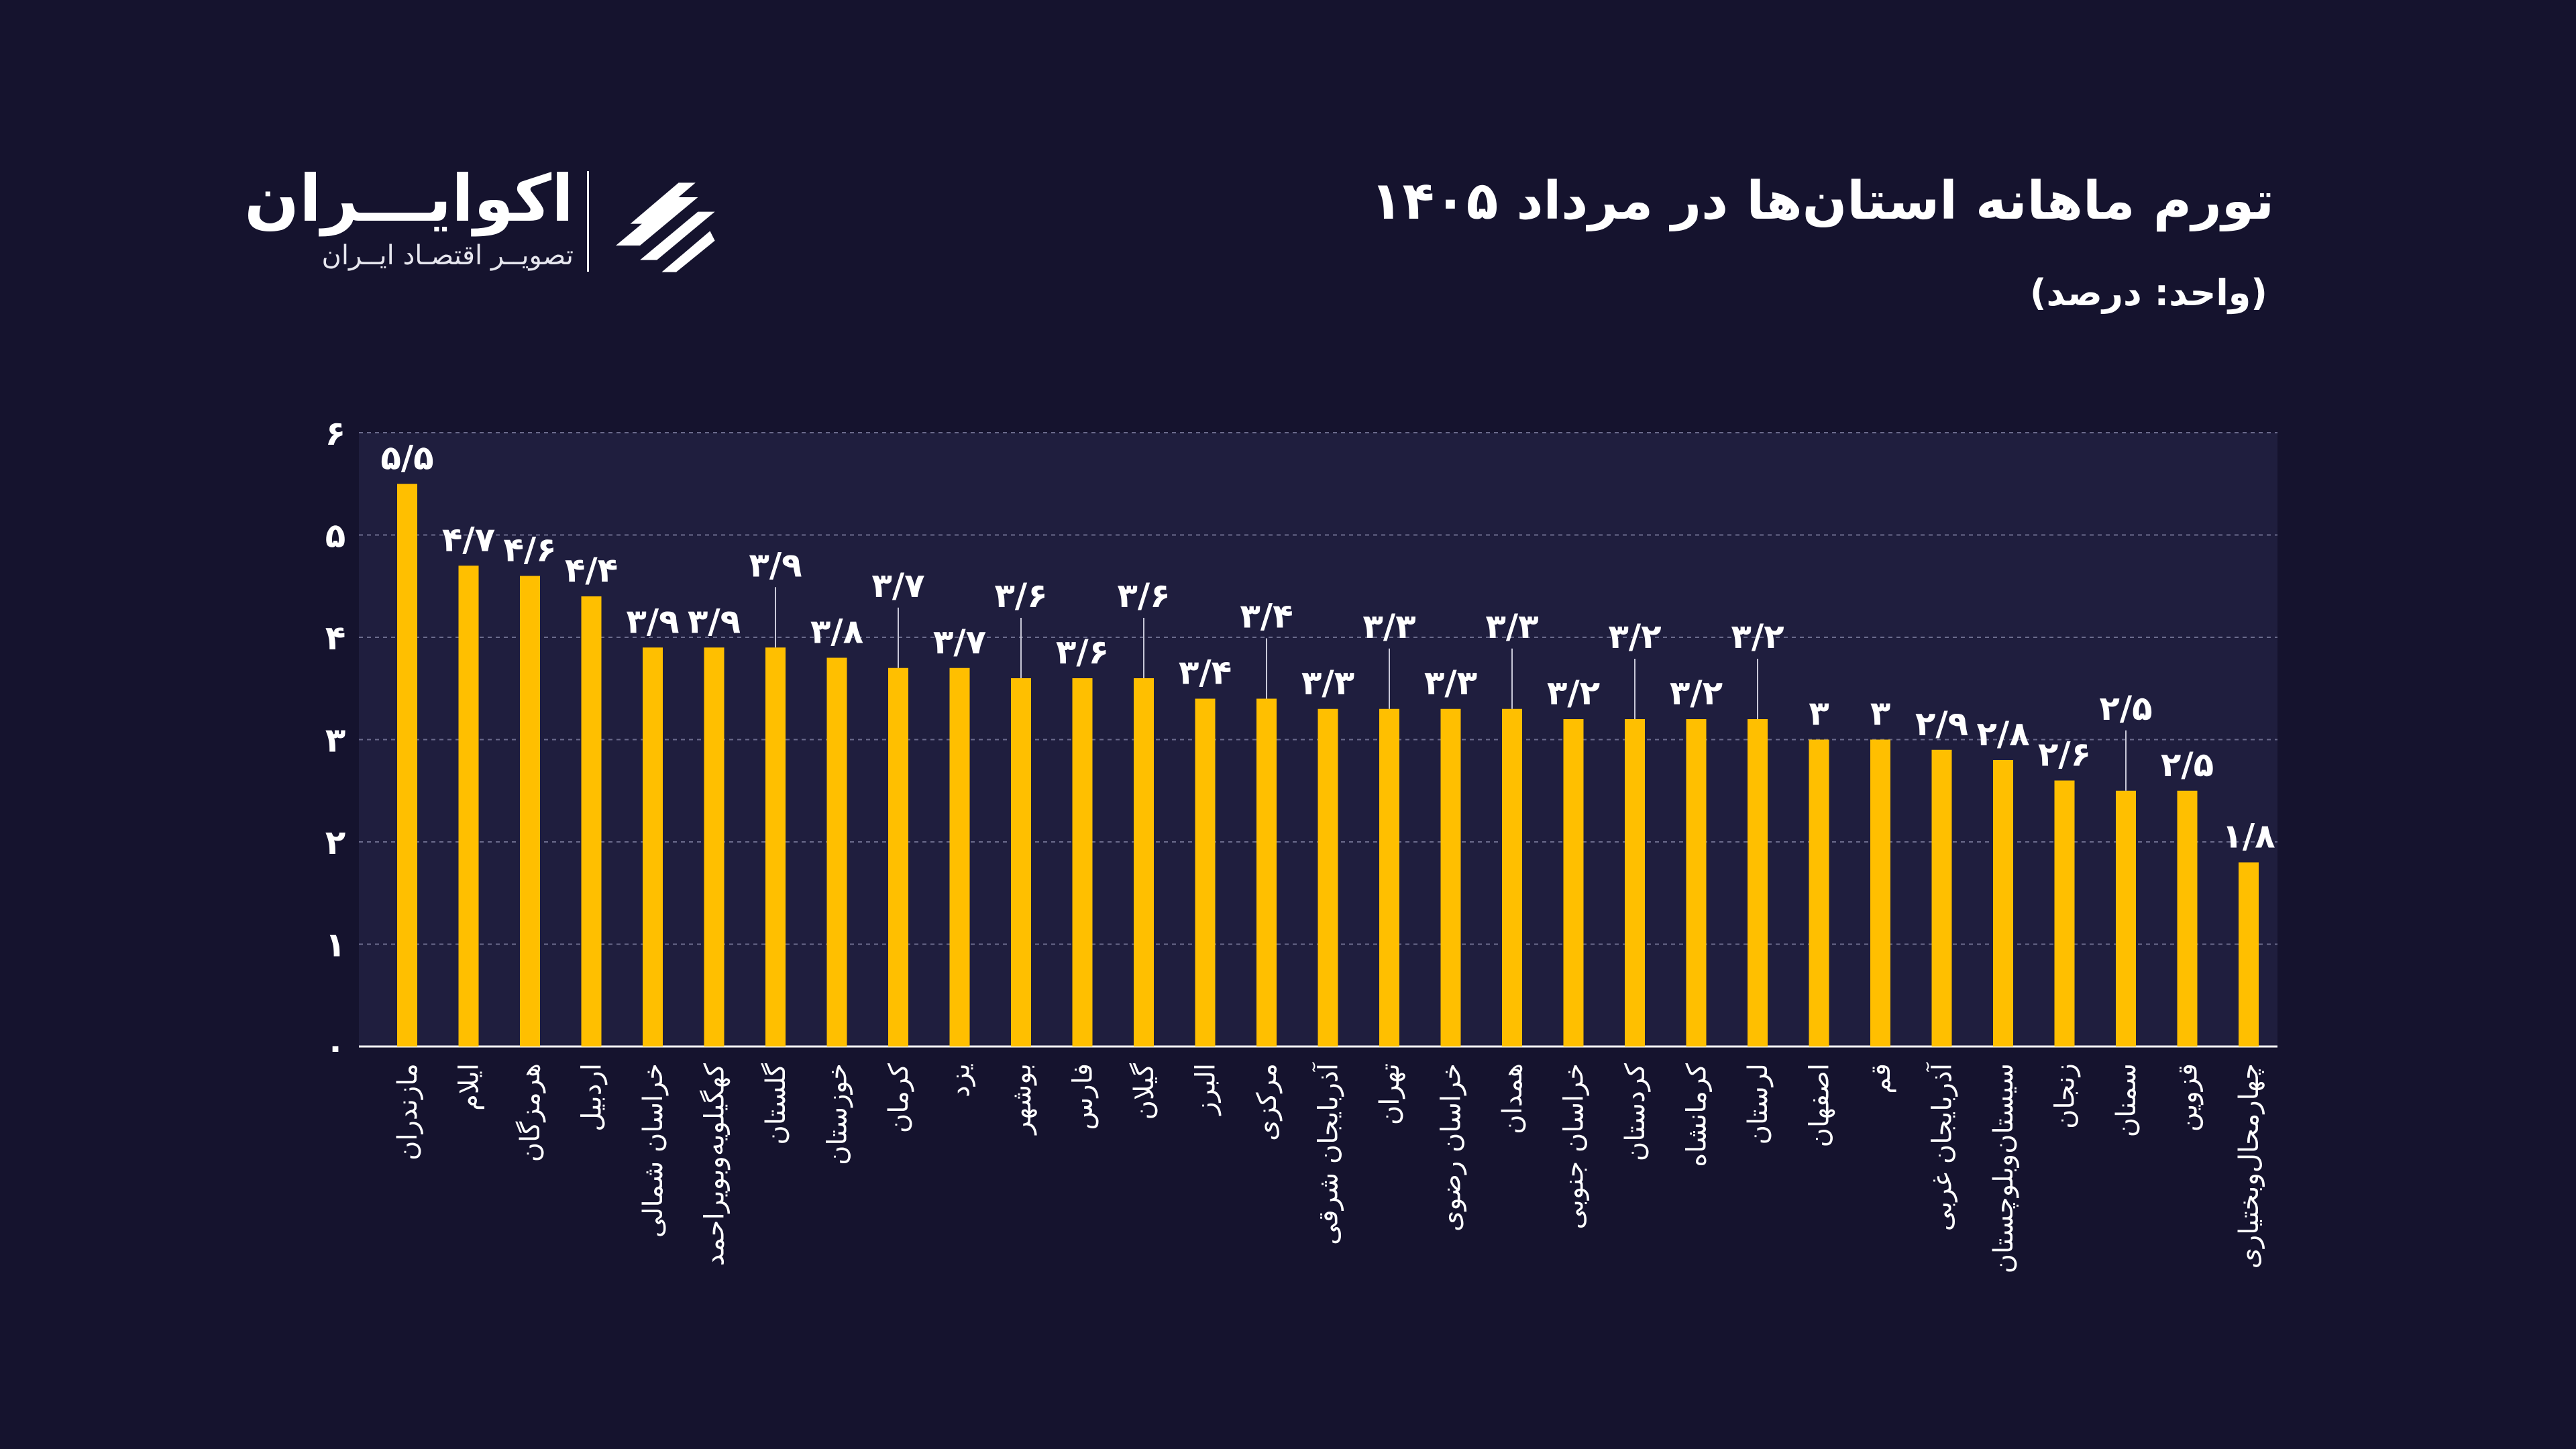  I want to click on data-label: ۱/۸, so click(2248, 836).